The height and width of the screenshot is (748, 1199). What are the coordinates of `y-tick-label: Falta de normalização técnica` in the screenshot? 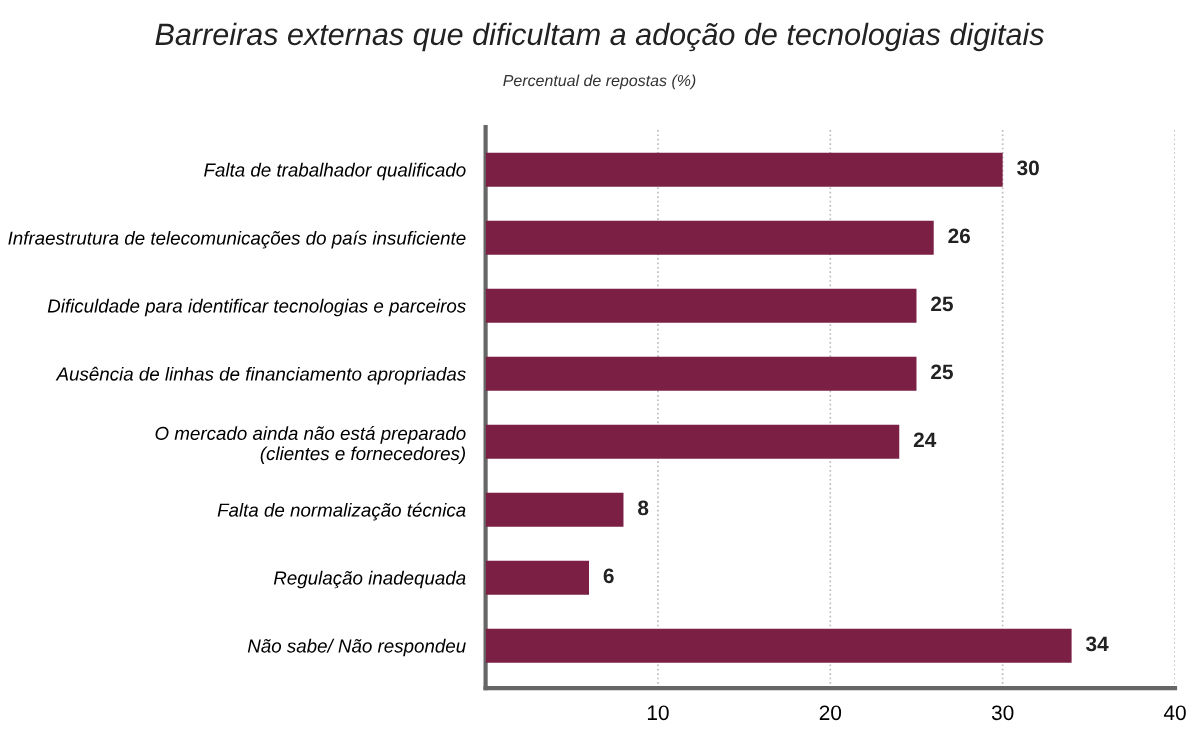 It's located at (341, 511).